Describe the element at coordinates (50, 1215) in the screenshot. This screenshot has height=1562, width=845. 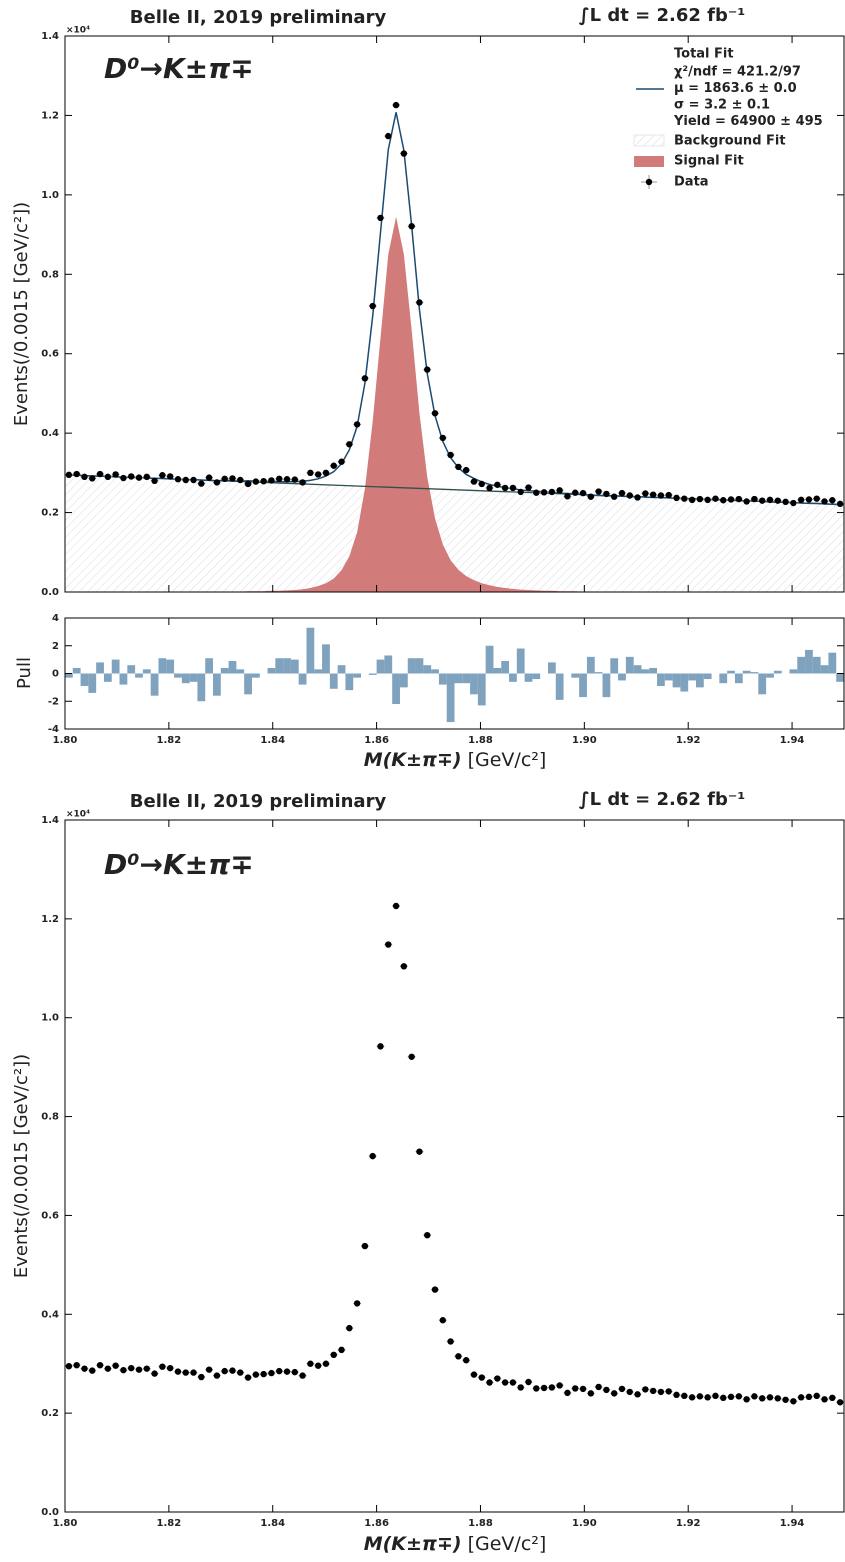
I see `y-tick-label: 0.6` at that location.